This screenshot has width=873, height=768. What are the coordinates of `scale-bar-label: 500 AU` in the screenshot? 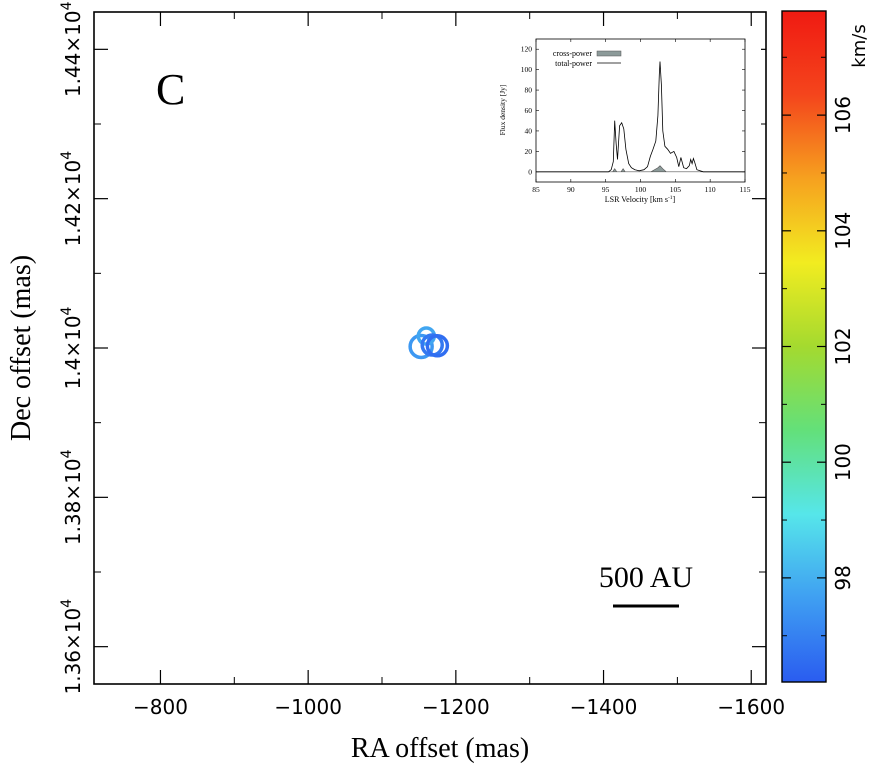 It's located at (646, 577).